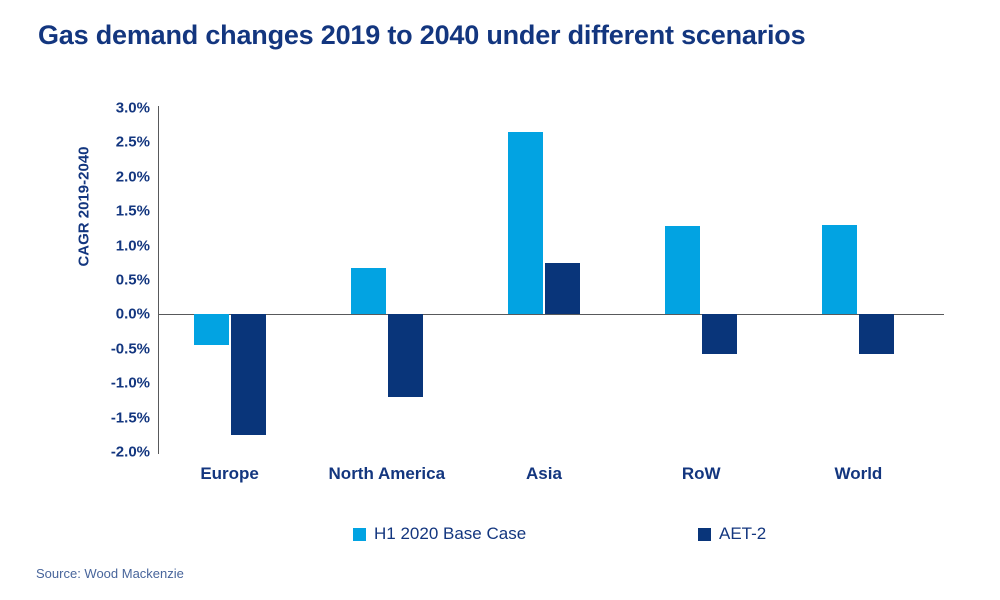 This screenshot has height=600, width=1000. What do you see at coordinates (229, 473) in the screenshot?
I see `x-axis-label-europe: Europe` at bounding box center [229, 473].